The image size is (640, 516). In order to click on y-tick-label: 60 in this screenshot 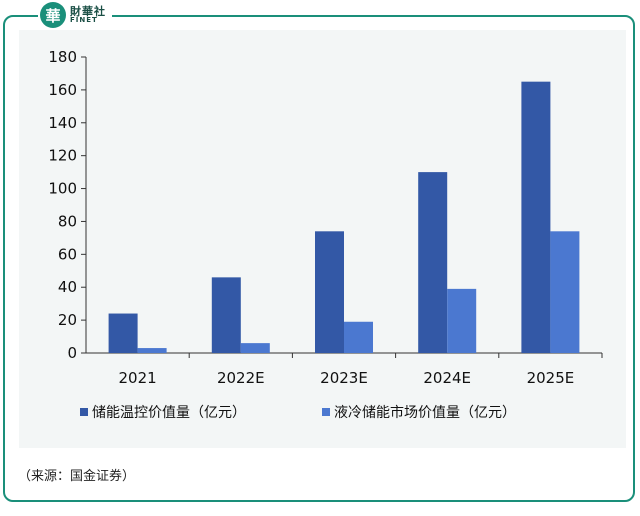, I will do `click(67, 254)`.